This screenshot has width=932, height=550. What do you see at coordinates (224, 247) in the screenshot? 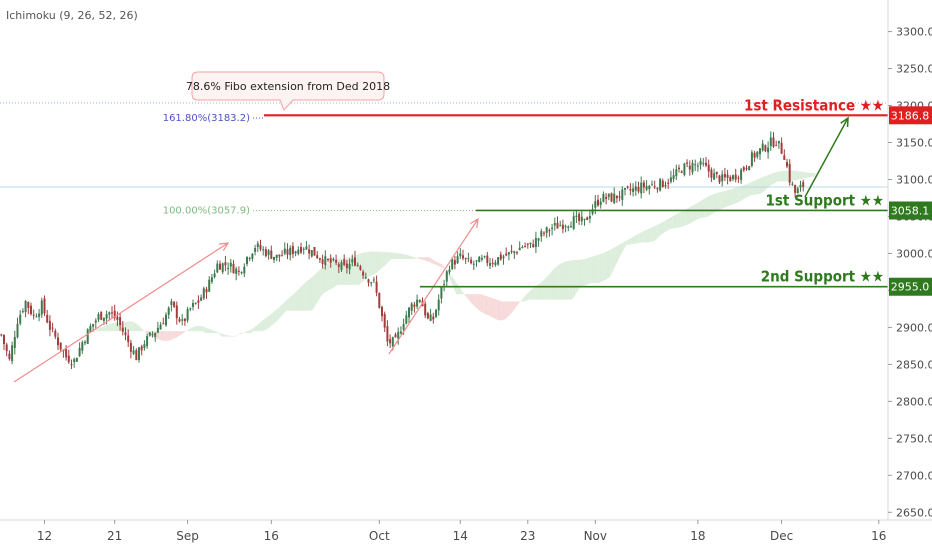
I see `trend-arrow-aug-head` at bounding box center [224, 247].